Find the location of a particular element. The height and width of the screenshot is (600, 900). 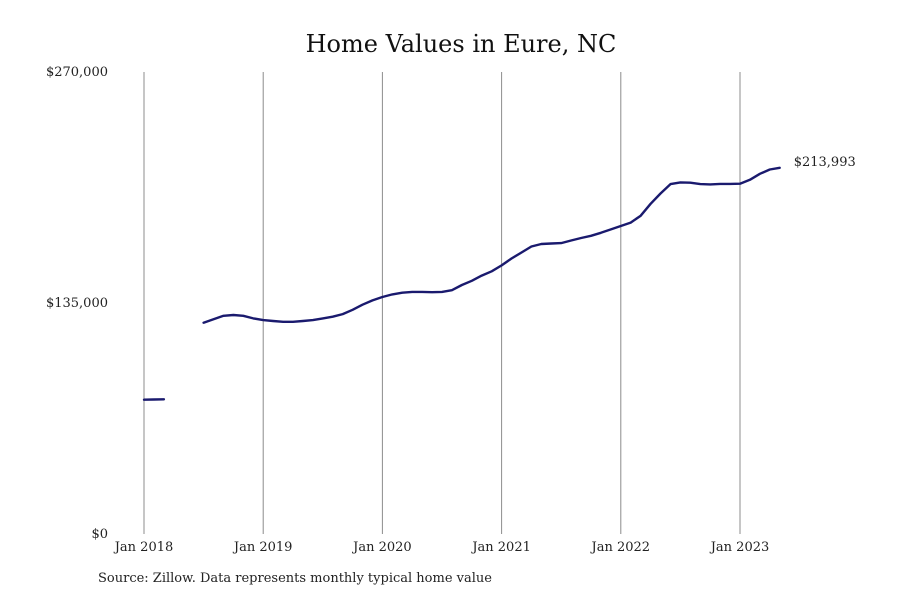

x-tick-label: Jan 2018 is located at coordinates (143, 547).